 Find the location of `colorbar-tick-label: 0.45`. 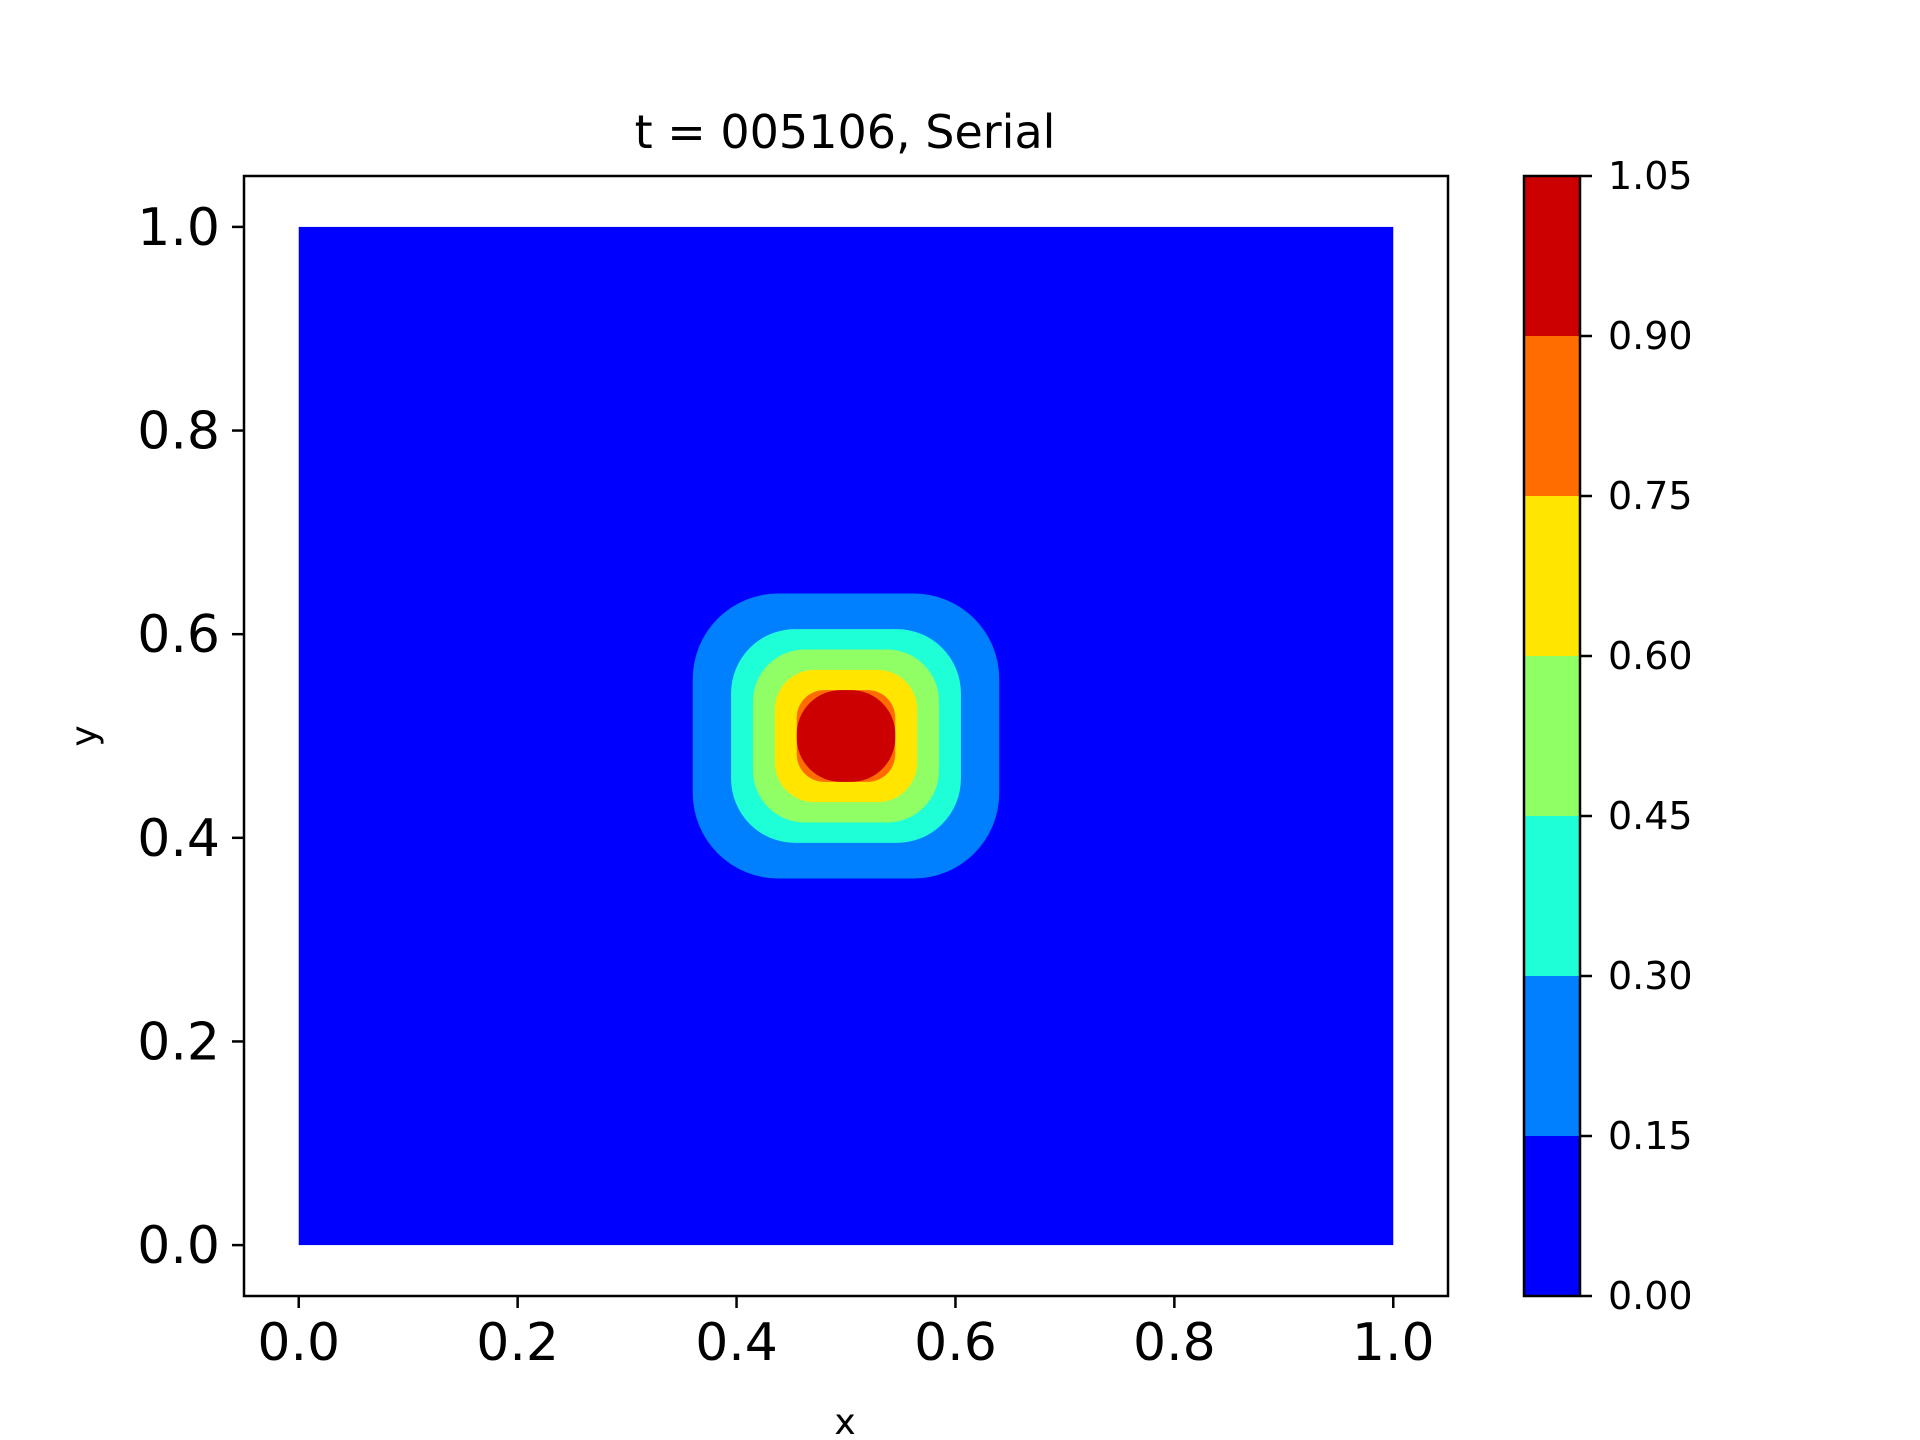

colorbar-tick-label: 0.45 is located at coordinates (1650, 816).